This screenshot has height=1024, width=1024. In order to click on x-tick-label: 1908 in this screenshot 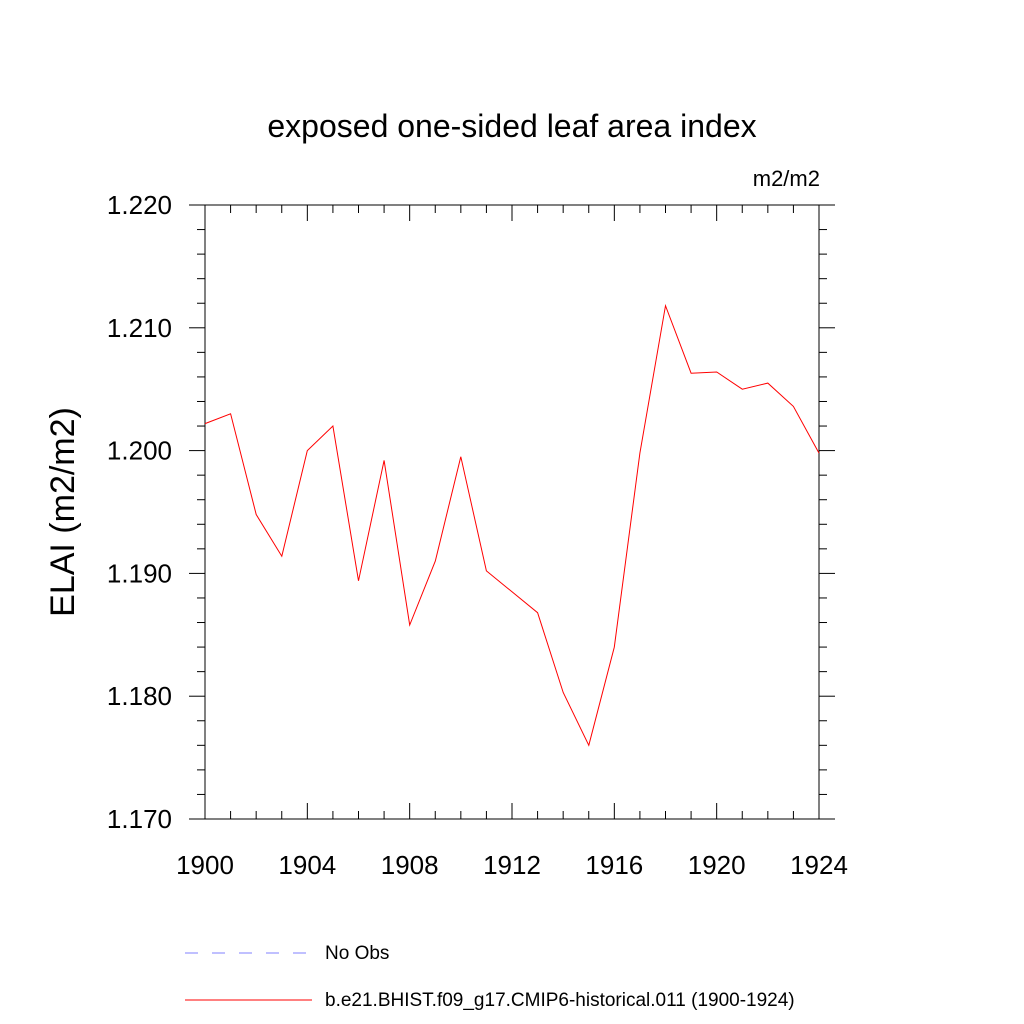, I will do `click(410, 865)`.